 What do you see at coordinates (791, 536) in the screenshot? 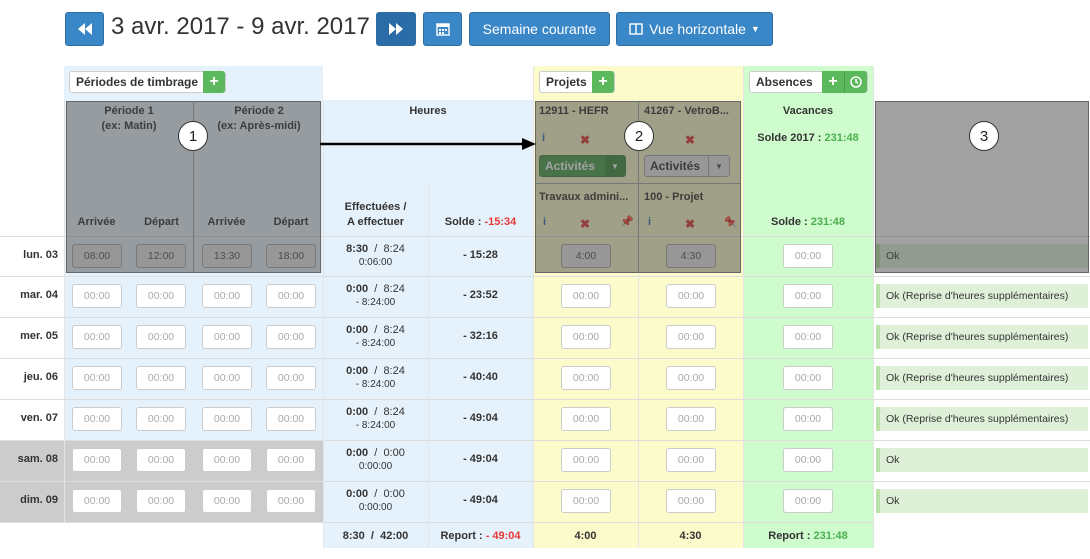
I see `footer-absence-report-label: Report :` at bounding box center [791, 536].